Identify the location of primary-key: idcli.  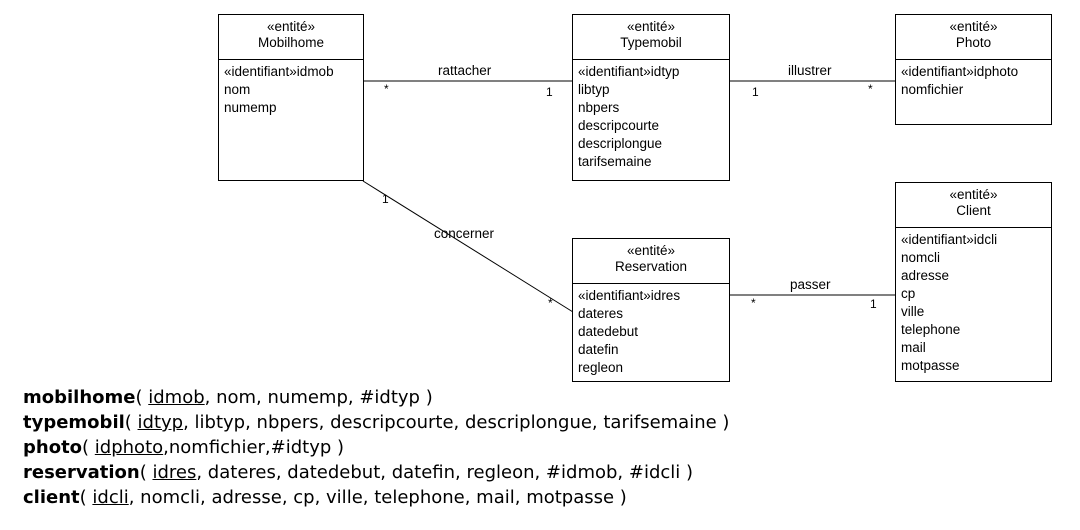
(110, 497).